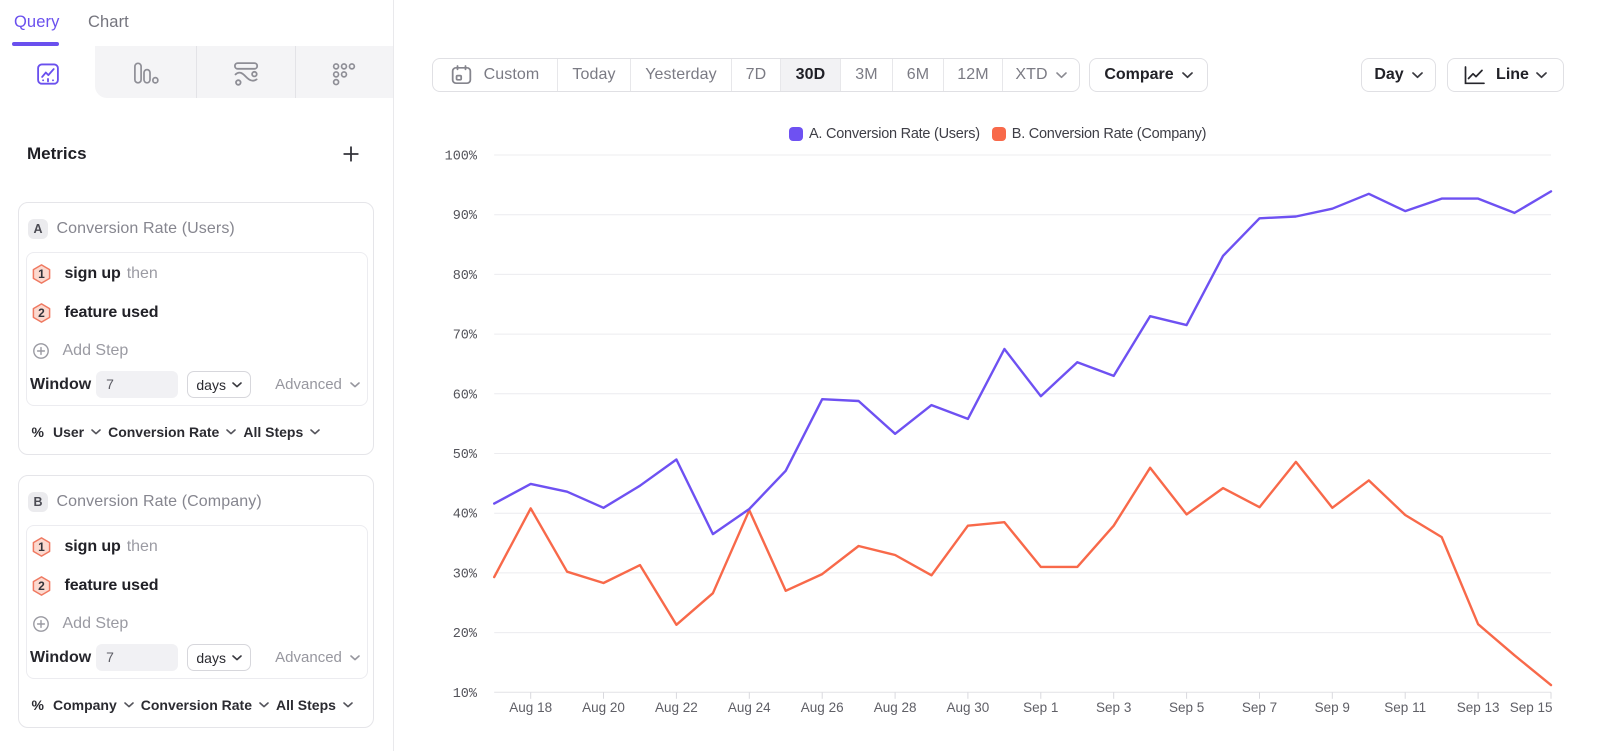 This screenshot has height=751, width=1600. What do you see at coordinates (1332, 707) in the screenshot?
I see `svg-text: Sep 9` at bounding box center [1332, 707].